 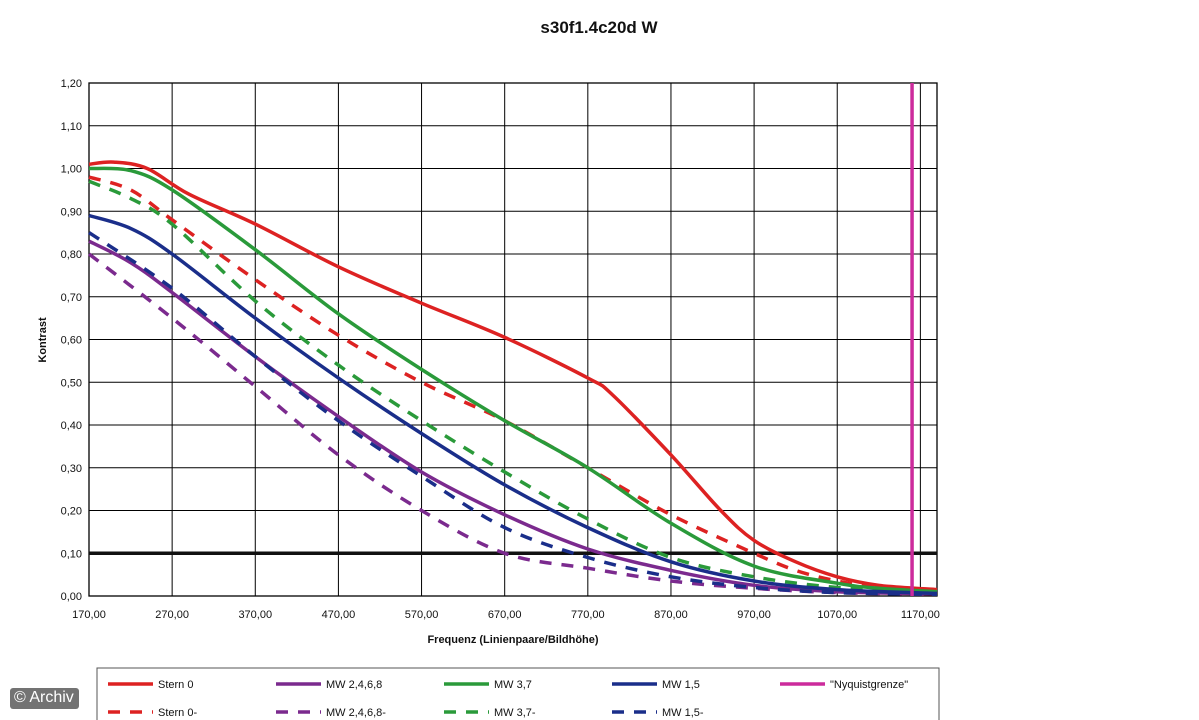 I want to click on legend-label: MW 1,5, so click(x=681, y=685).